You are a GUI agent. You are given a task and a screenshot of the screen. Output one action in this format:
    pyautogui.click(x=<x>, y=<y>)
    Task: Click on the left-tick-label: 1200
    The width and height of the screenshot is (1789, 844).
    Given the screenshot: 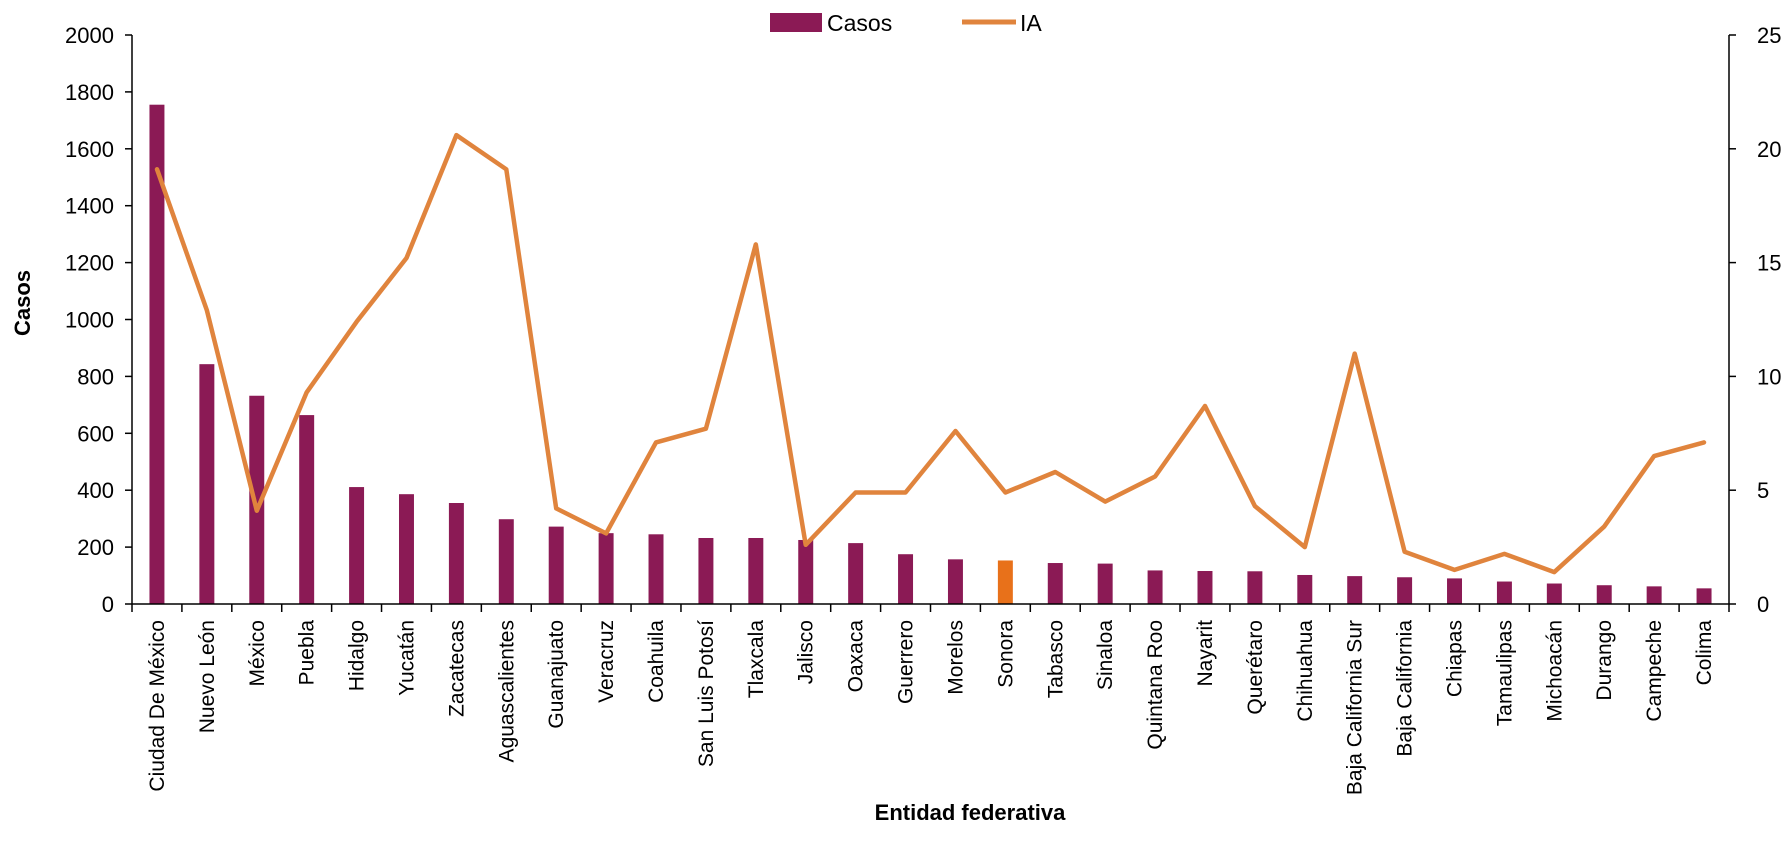 What is the action you would take?
    pyautogui.click(x=89, y=263)
    